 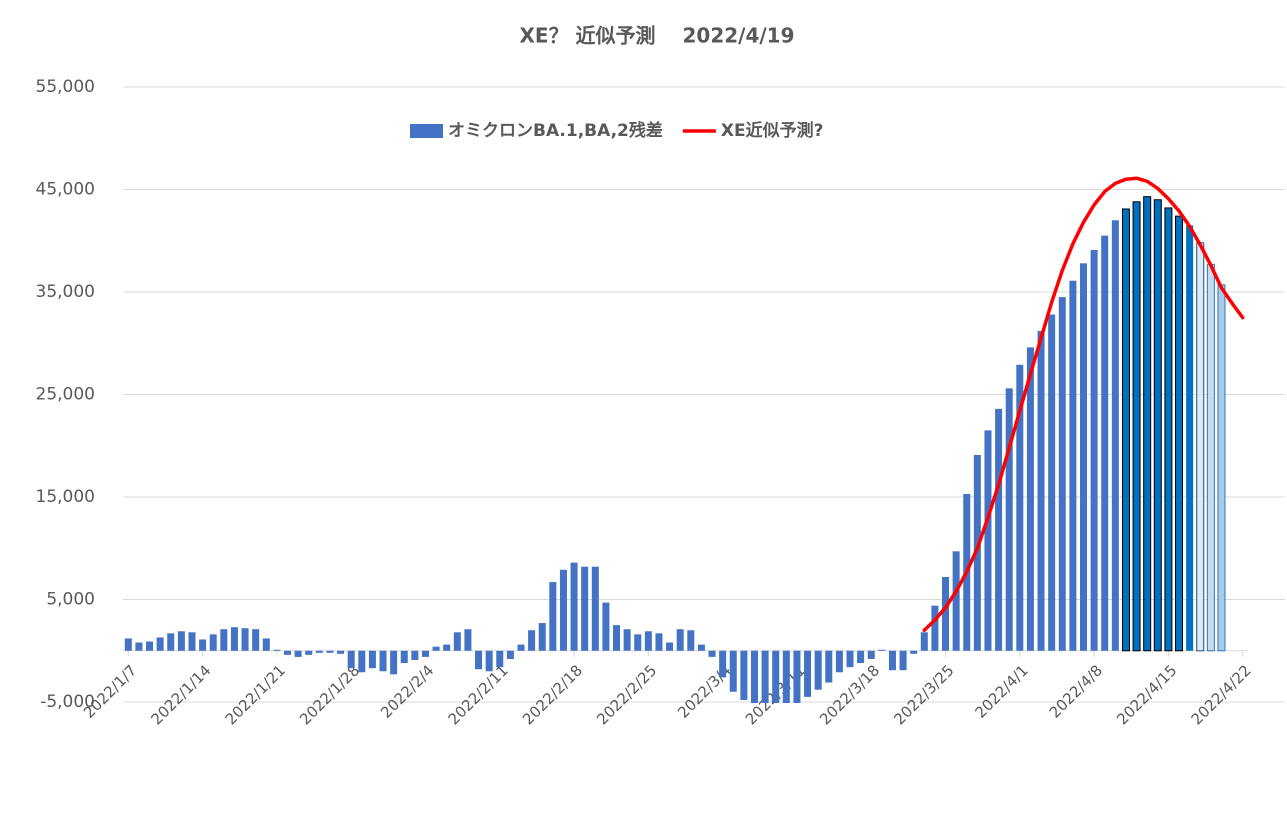 I want to click on legend-label: XE近似予測?, so click(x=772, y=130).